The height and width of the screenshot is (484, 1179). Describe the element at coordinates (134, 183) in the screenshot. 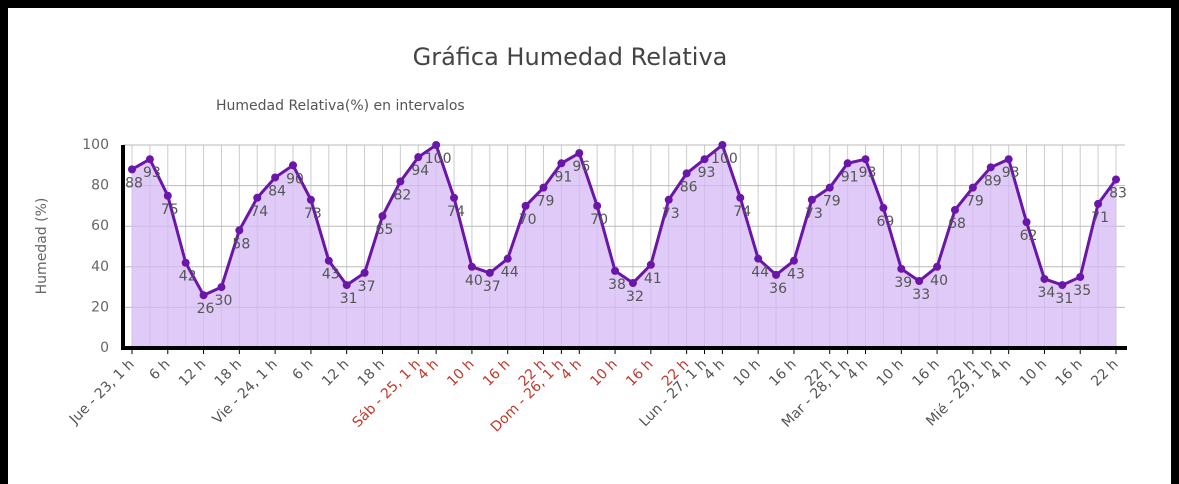

I see `data-label: 88` at that location.